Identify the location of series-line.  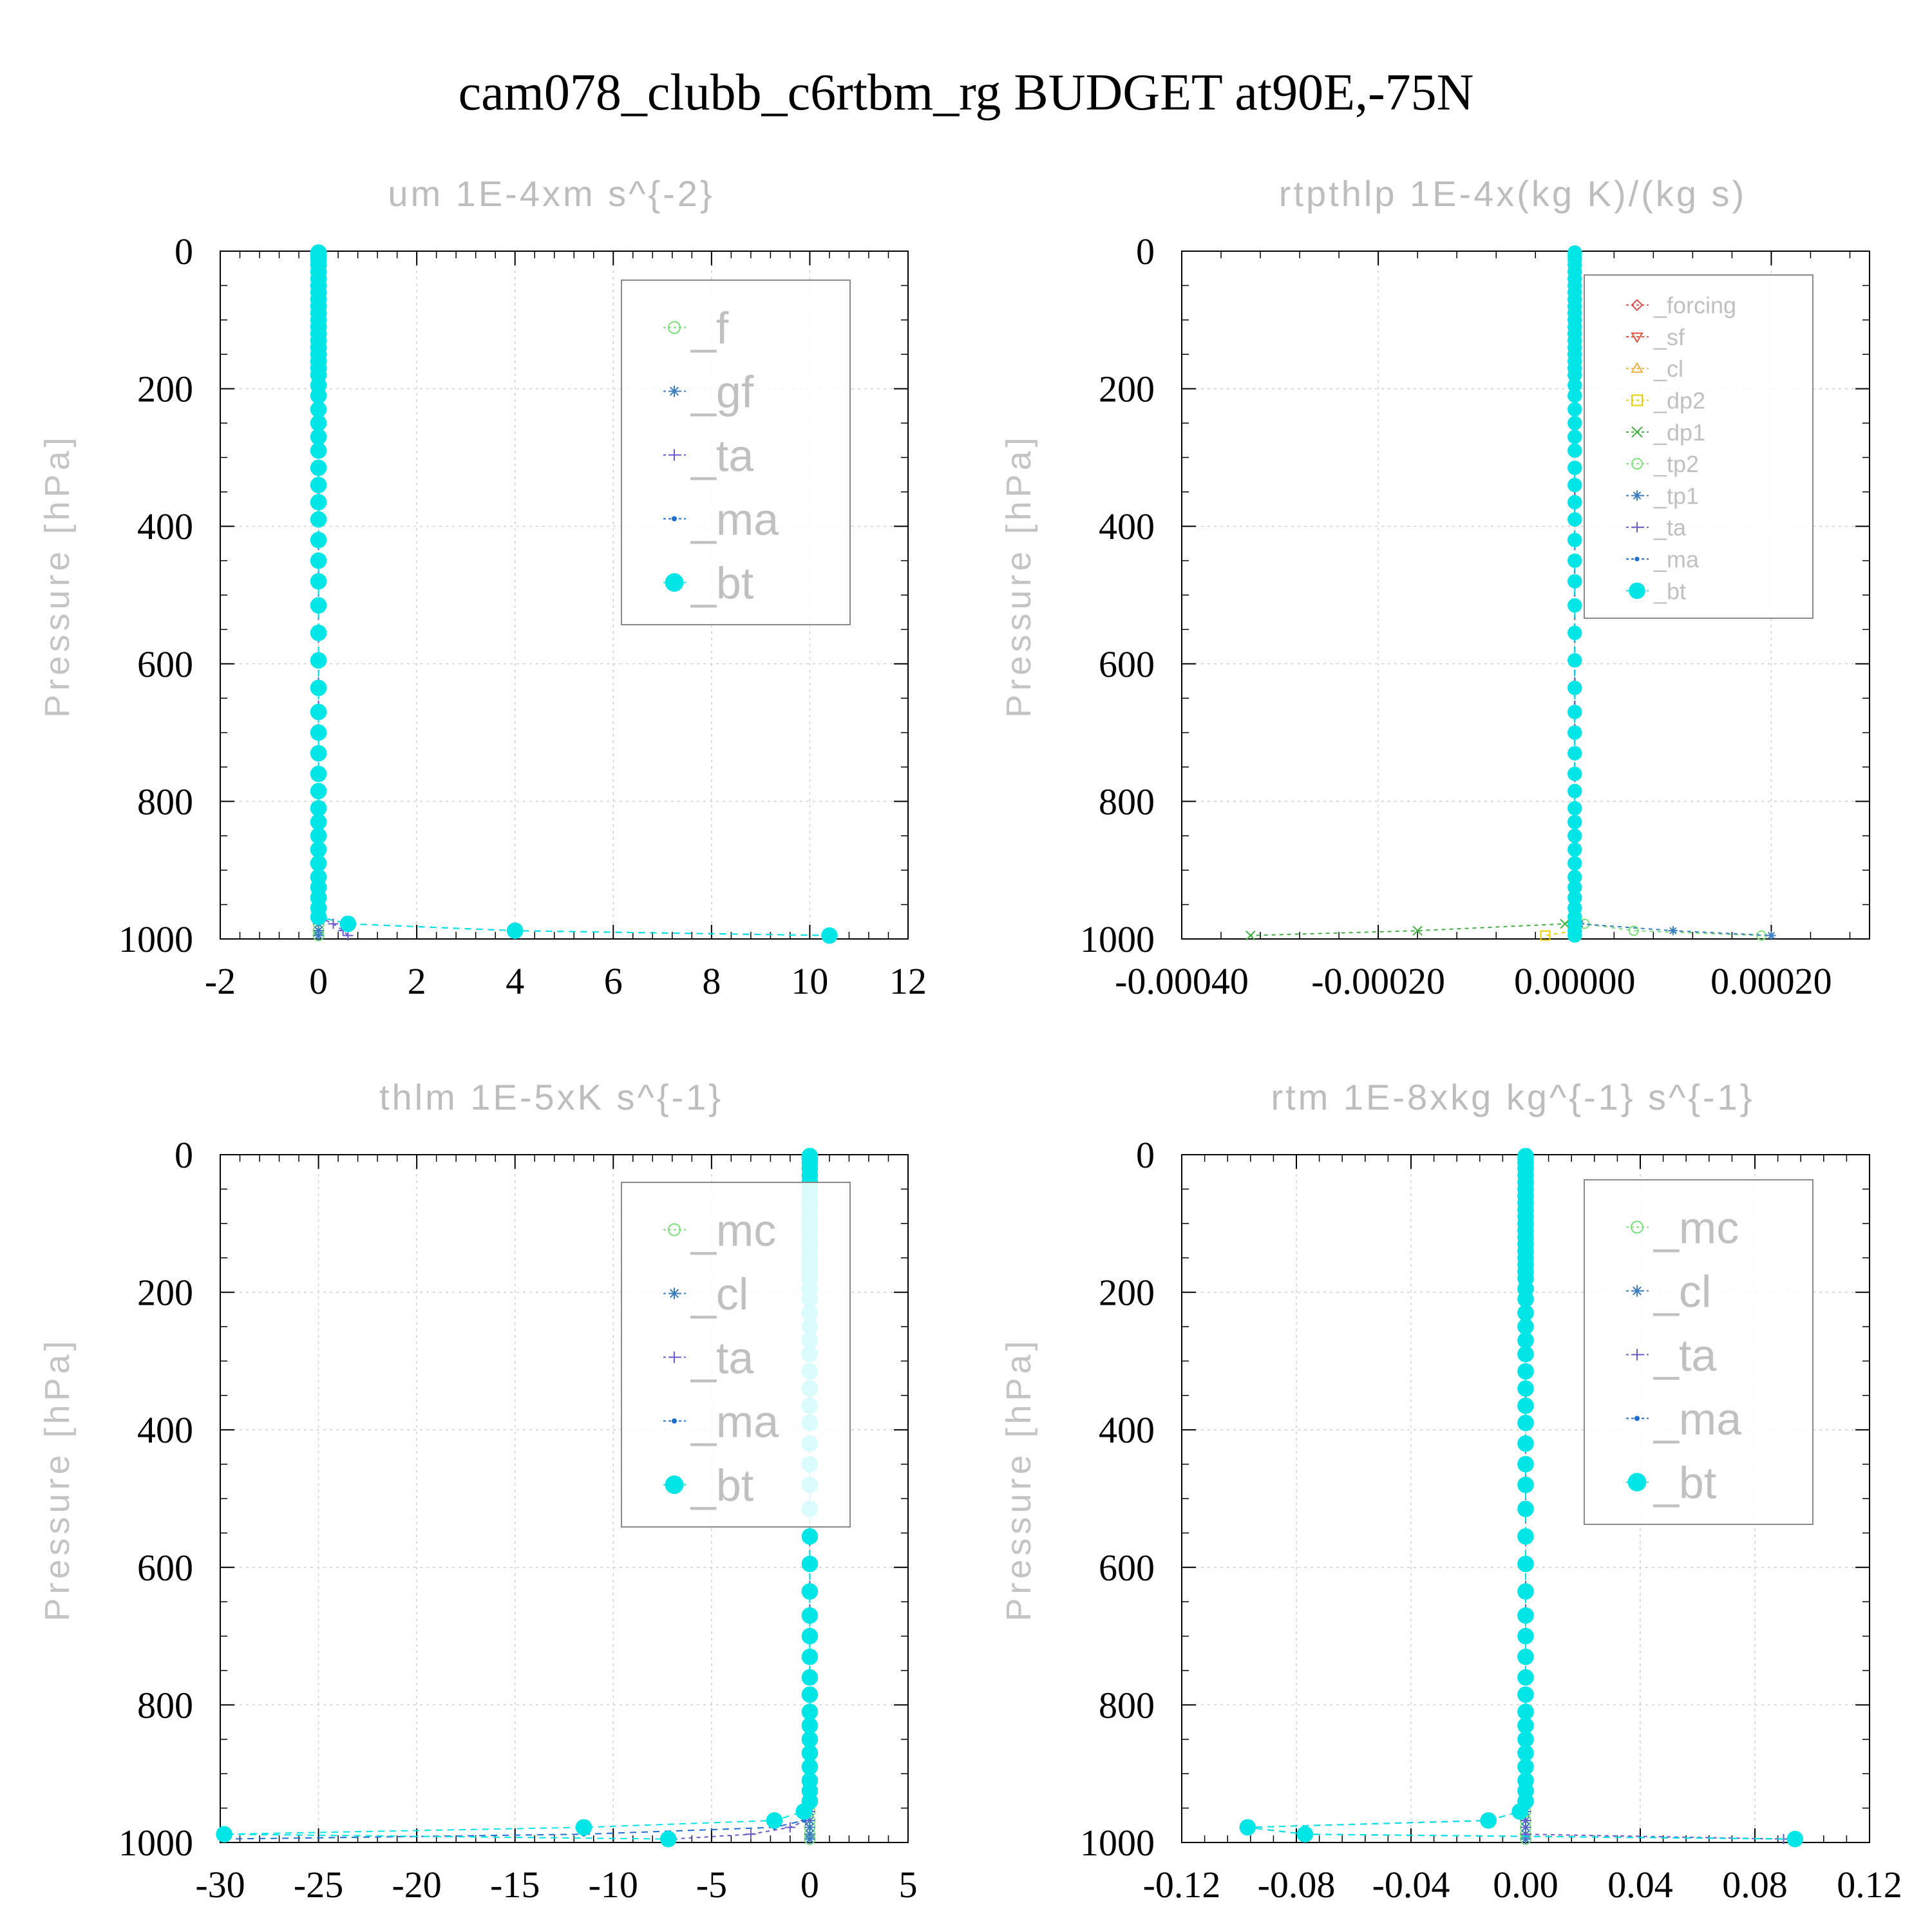
(1413, 594).